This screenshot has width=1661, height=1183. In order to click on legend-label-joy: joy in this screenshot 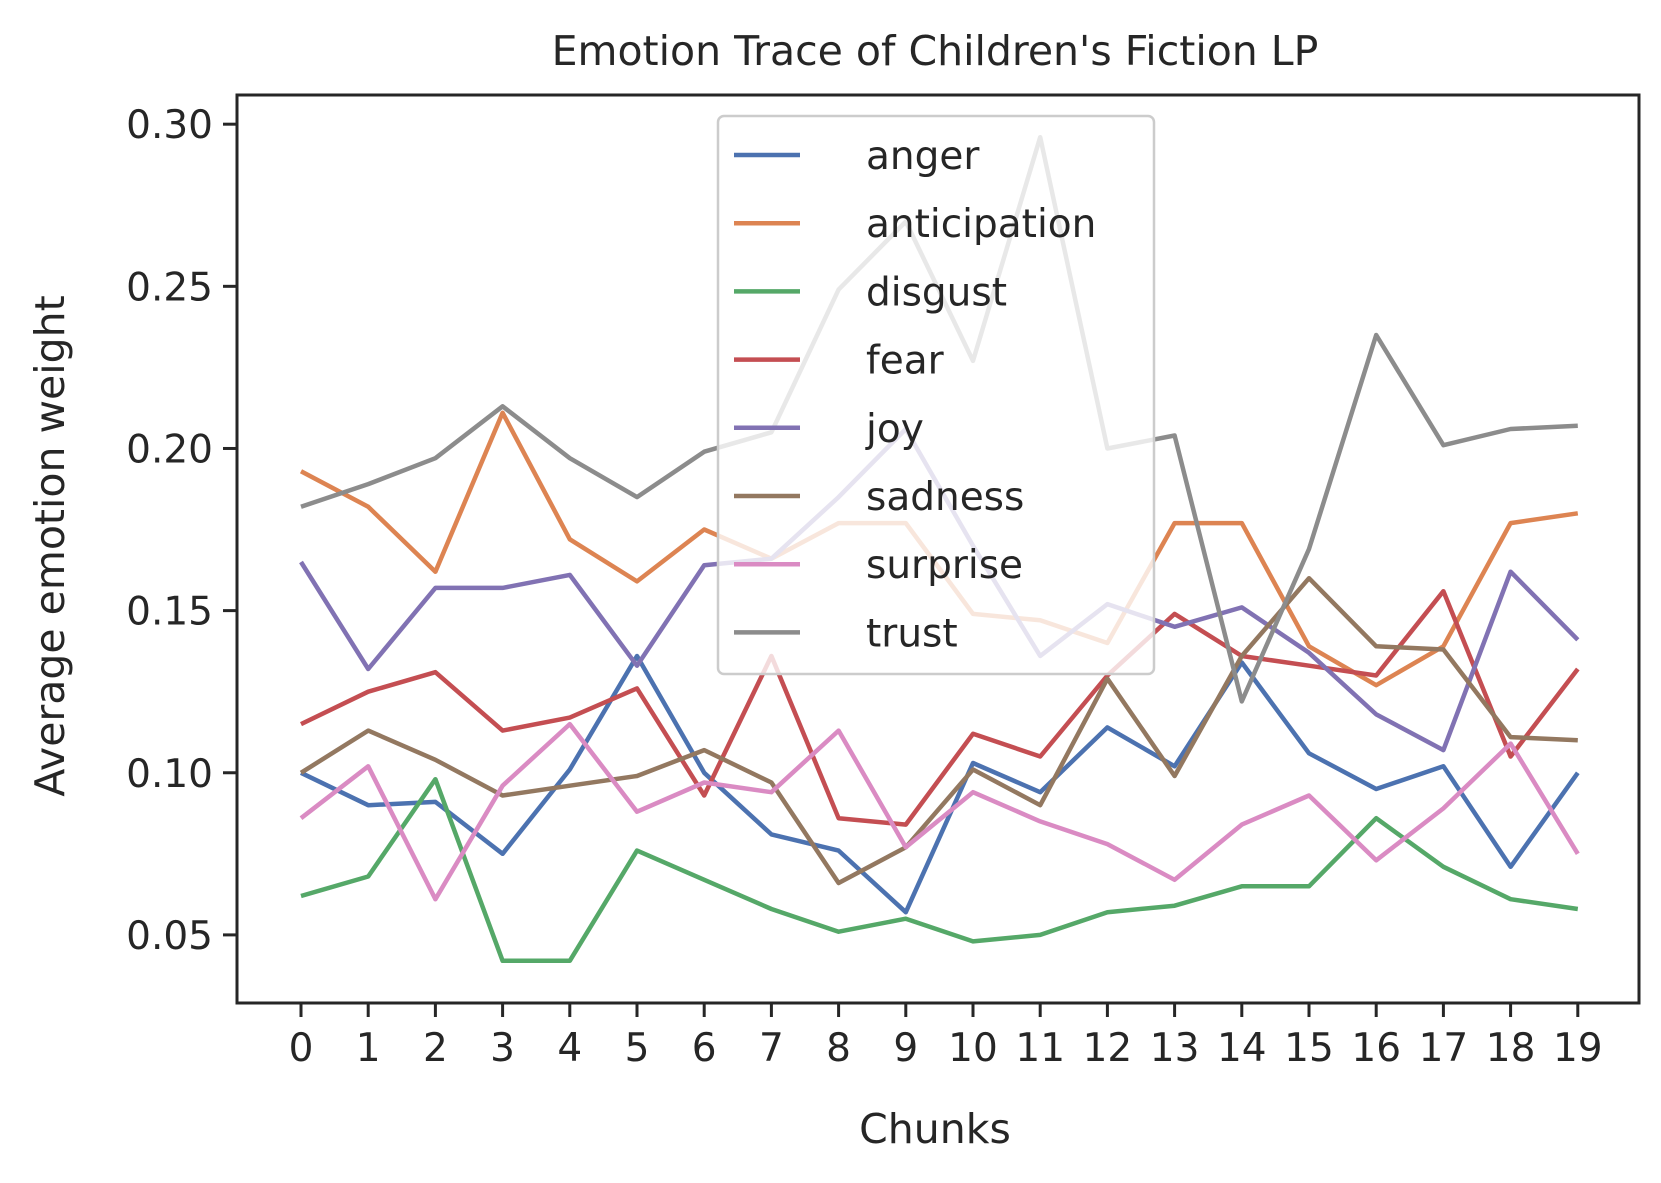, I will do `click(894, 429)`.